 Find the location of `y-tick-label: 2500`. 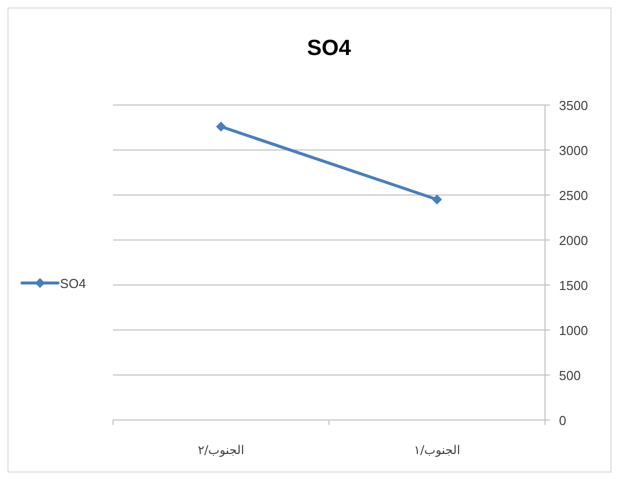

y-tick-label: 2500 is located at coordinates (573, 195).